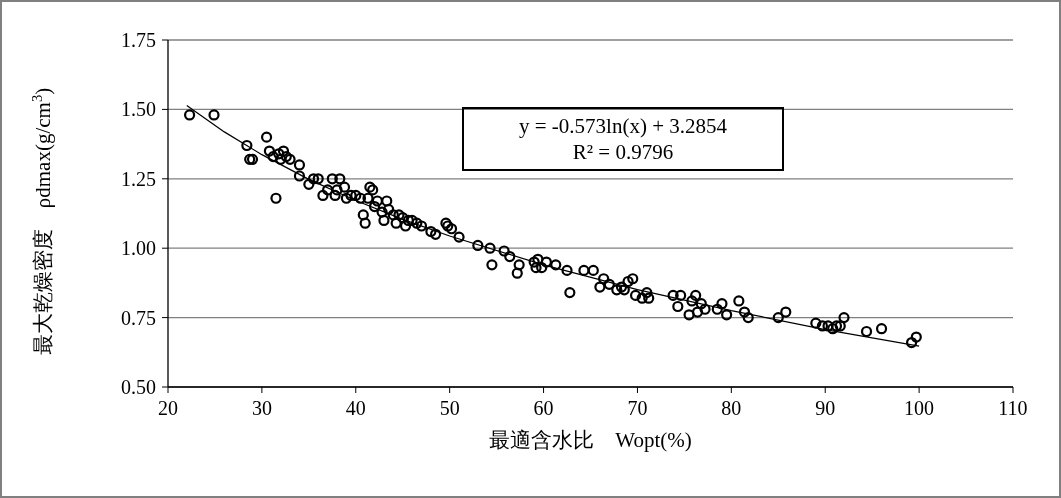 The image size is (1061, 498). Describe the element at coordinates (623, 152) in the screenshot. I see `annotation: R² = 0.9796` at that location.